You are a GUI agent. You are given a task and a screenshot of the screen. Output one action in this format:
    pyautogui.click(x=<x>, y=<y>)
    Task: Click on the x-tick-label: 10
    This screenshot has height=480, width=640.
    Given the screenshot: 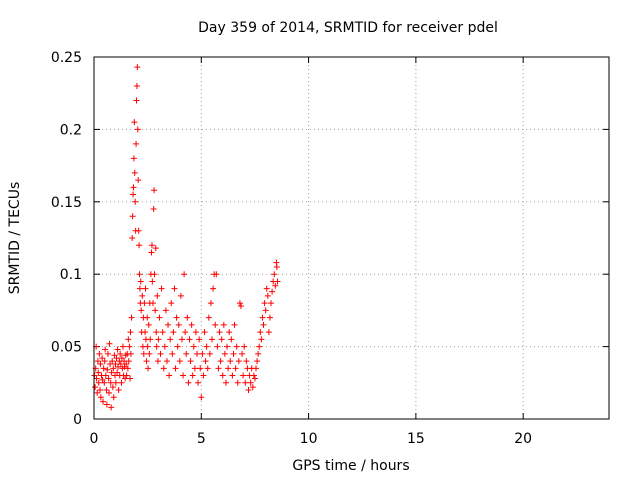 What is the action you would take?
    pyautogui.click(x=309, y=439)
    